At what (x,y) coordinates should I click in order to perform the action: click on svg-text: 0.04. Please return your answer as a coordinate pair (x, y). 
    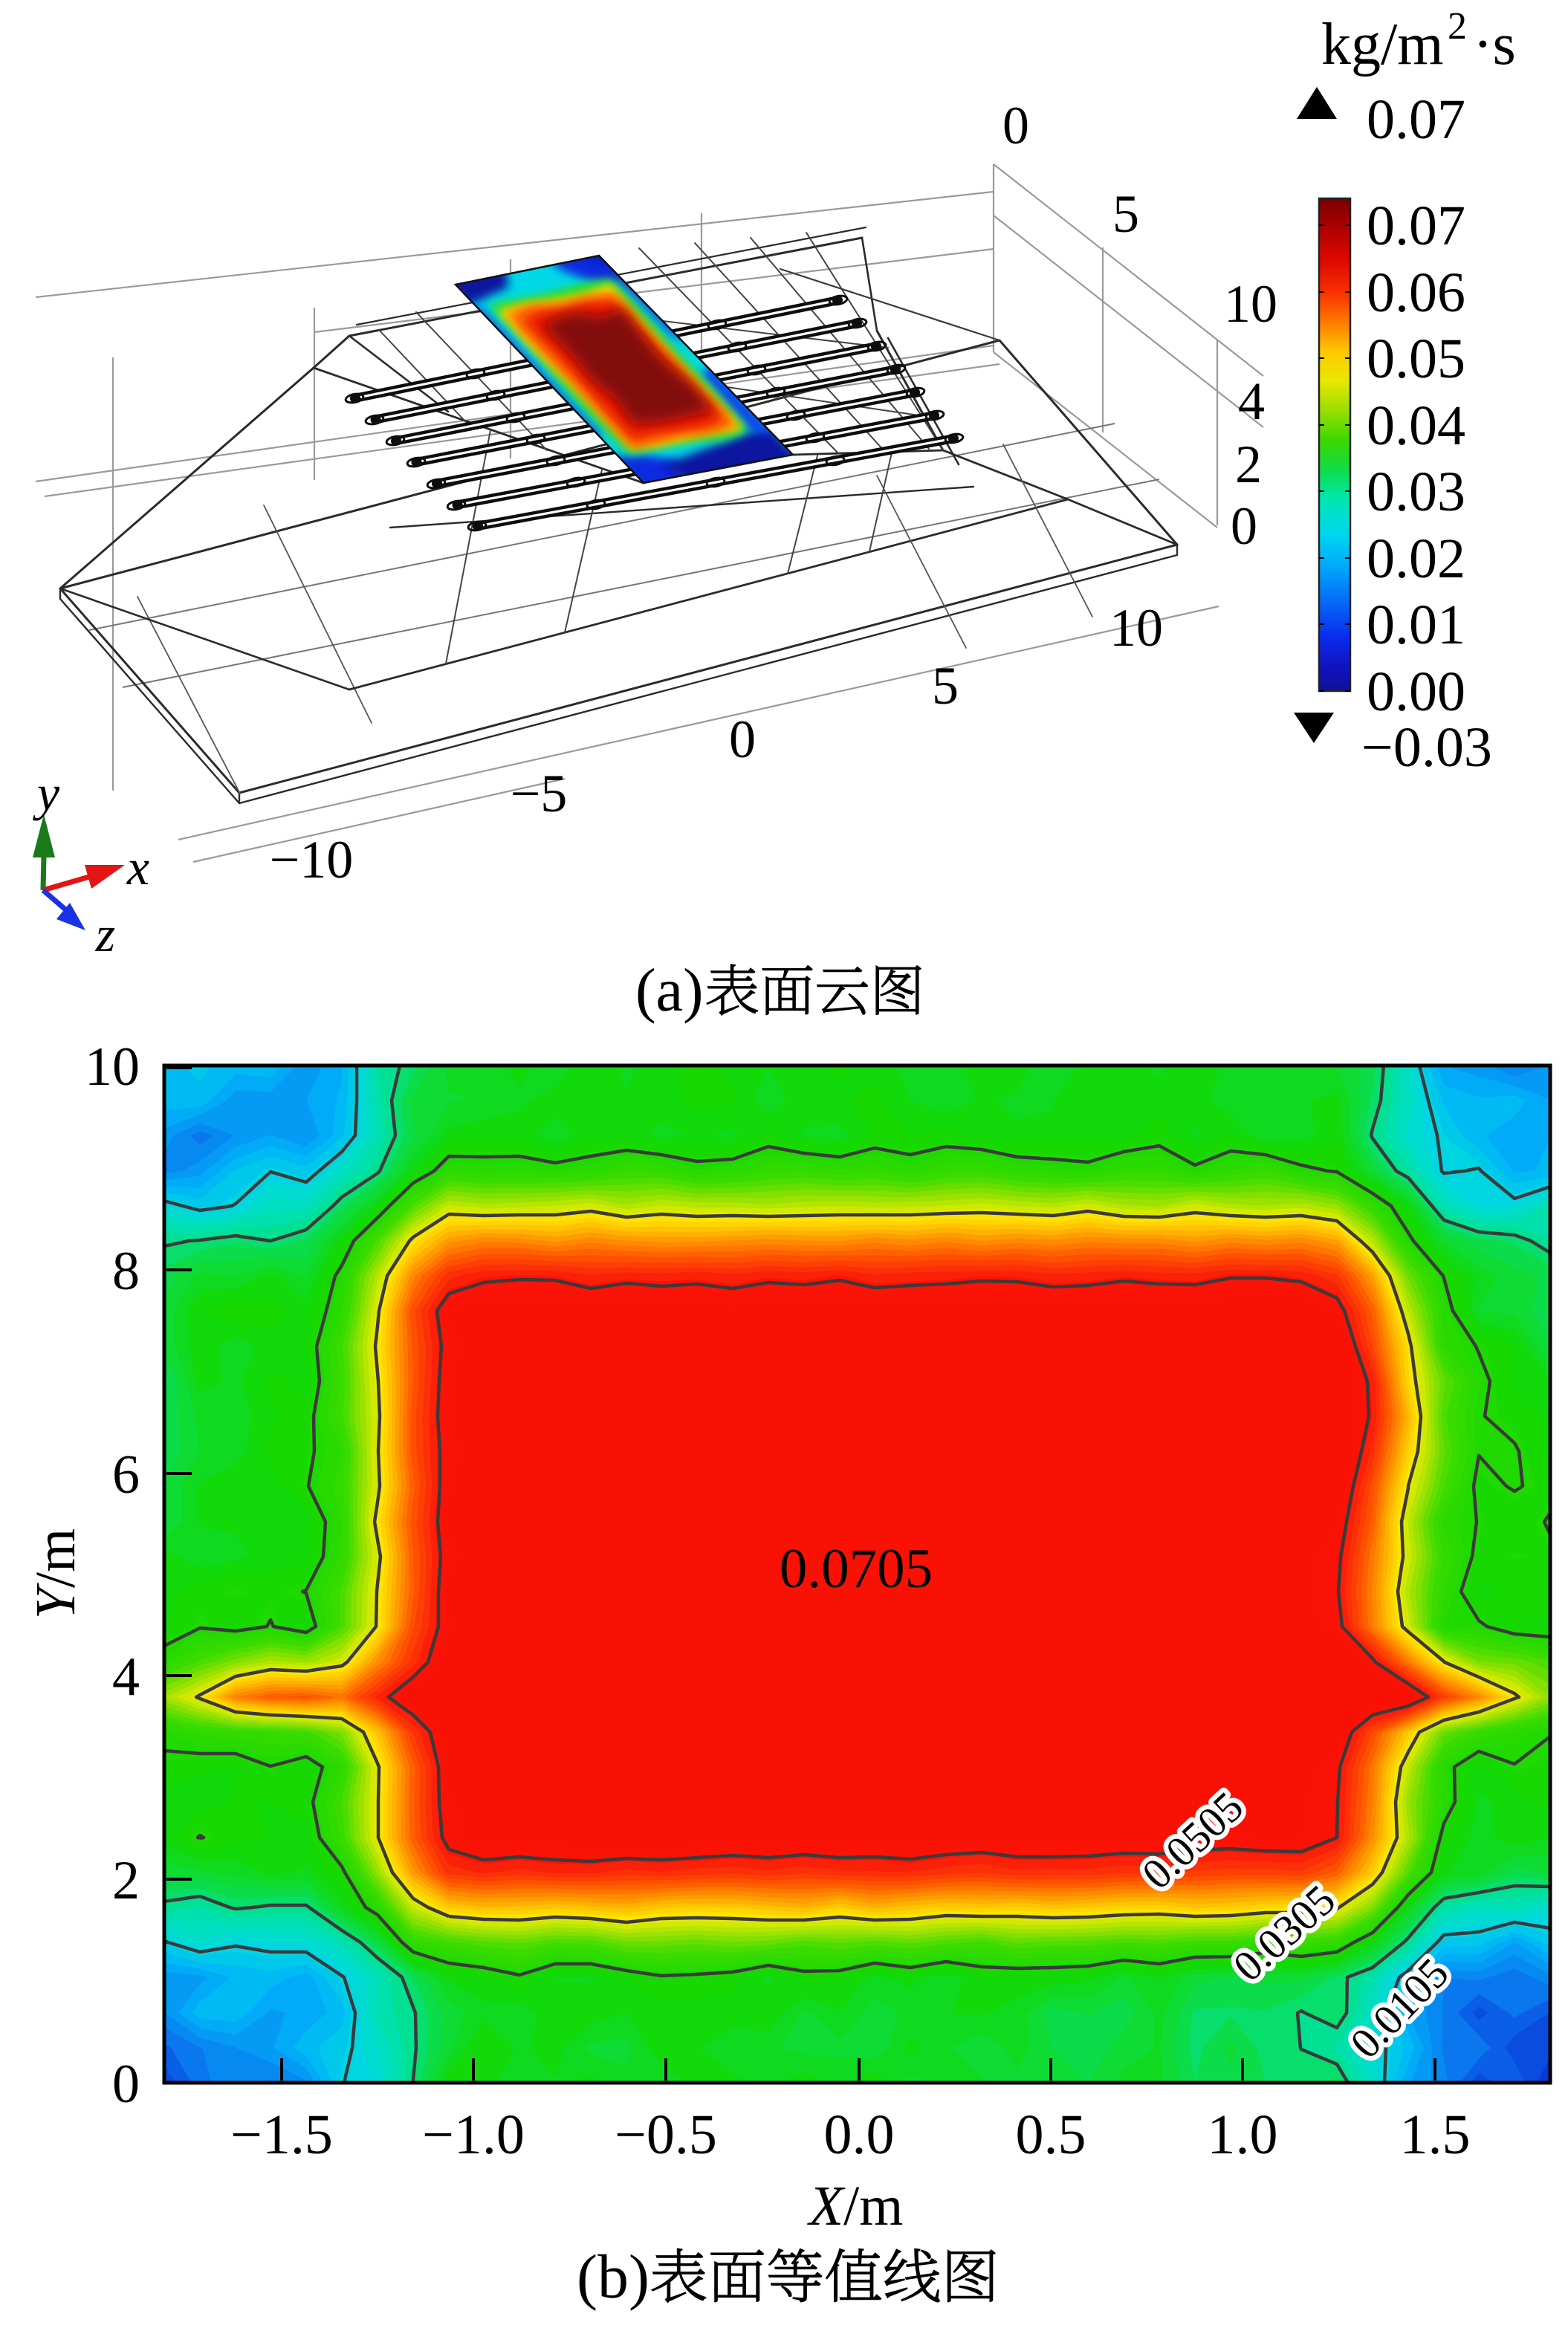
    Looking at the image, I should click on (1416, 426).